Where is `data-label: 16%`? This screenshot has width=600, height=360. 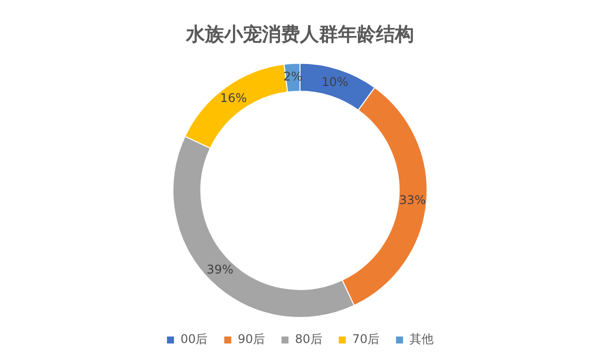
data-label: 16% is located at coordinates (233, 98).